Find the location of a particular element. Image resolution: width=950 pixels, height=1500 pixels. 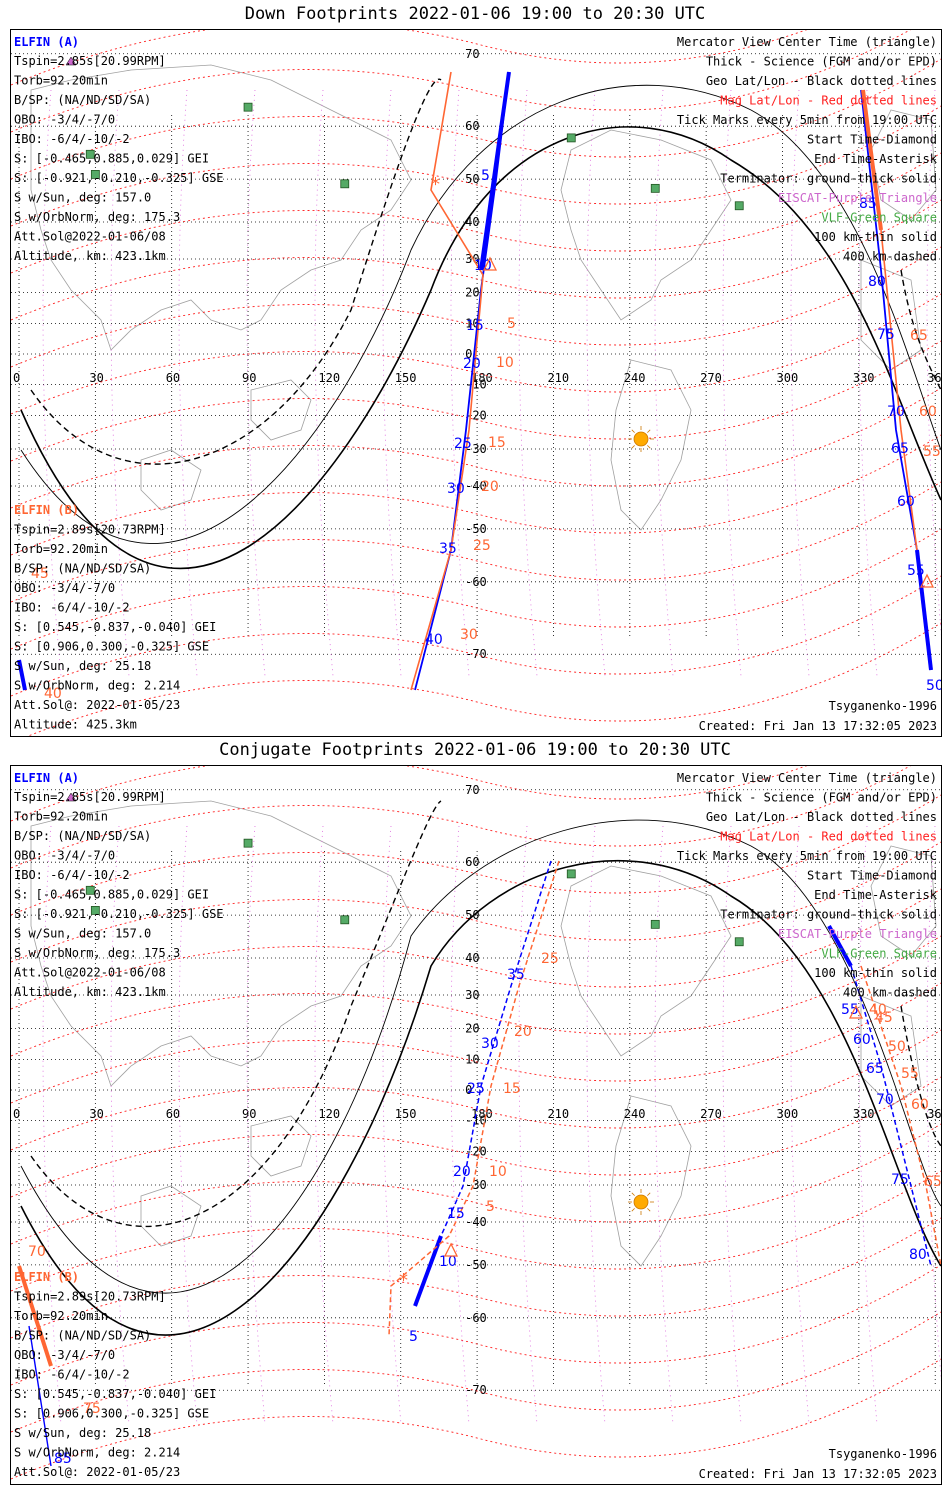

elfin-b-info-line: OBO: -3/4/-7/0 is located at coordinates (64, 588).